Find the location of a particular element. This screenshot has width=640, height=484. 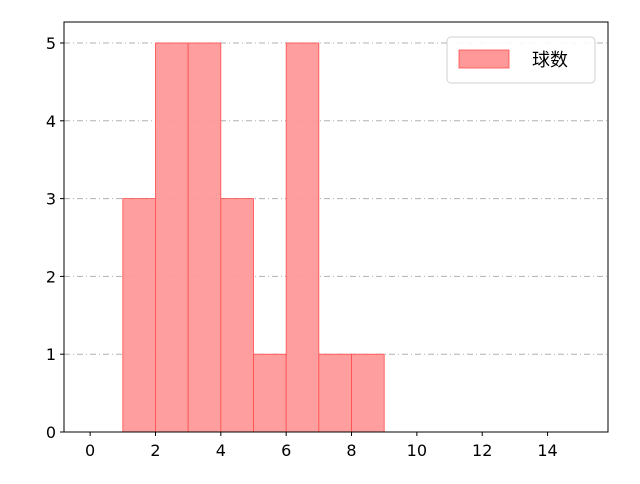

x-tick-label: 0 is located at coordinates (90, 450).